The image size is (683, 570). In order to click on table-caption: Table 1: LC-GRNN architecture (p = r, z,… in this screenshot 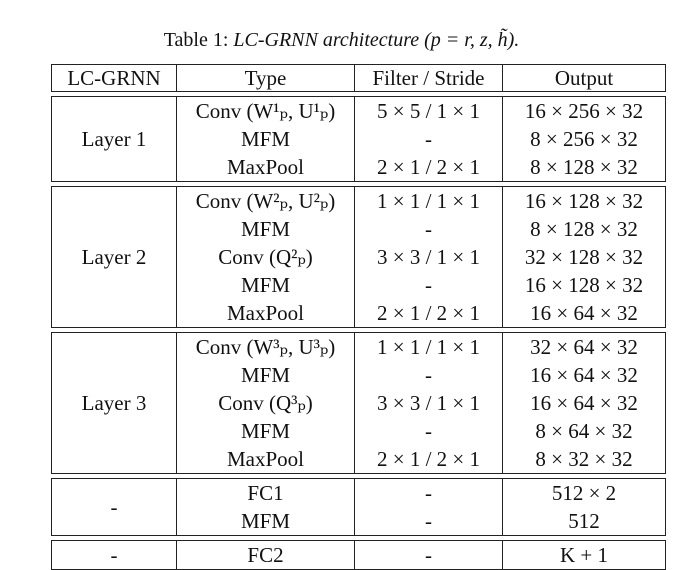, I will do `click(341, 40)`.